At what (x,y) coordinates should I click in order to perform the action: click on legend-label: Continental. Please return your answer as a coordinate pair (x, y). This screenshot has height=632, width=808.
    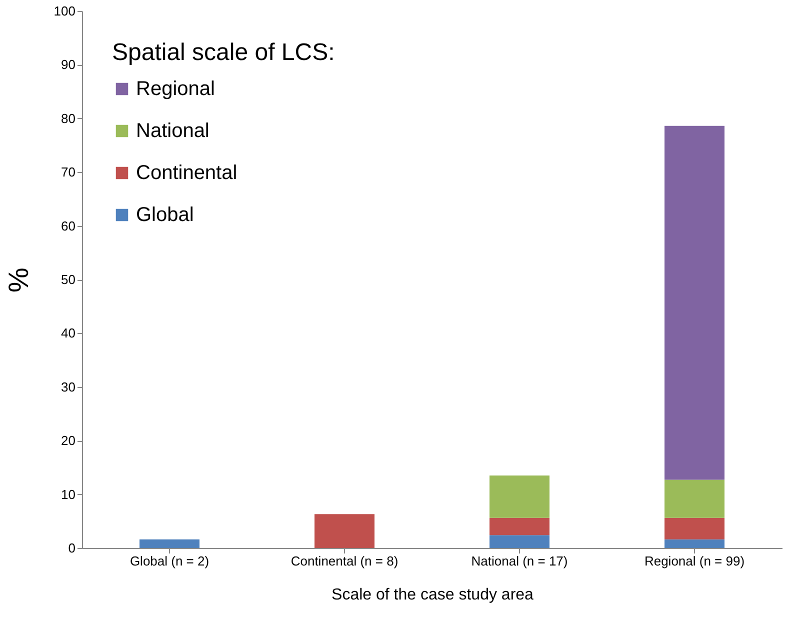
    Looking at the image, I should click on (187, 173).